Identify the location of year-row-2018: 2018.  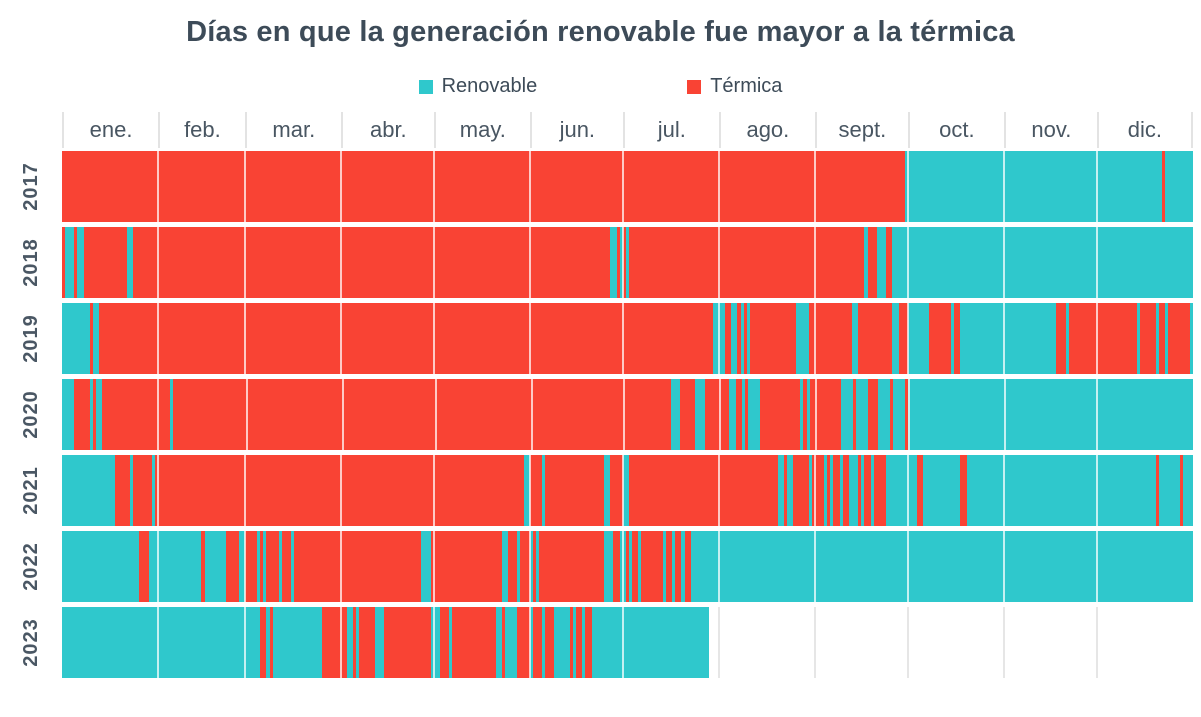
(596, 262).